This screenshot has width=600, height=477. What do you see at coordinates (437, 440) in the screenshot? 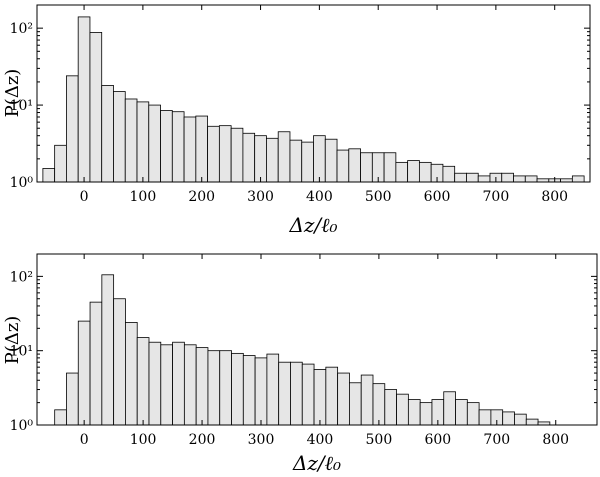
I see `x-tick-label: 600` at bounding box center [437, 440].